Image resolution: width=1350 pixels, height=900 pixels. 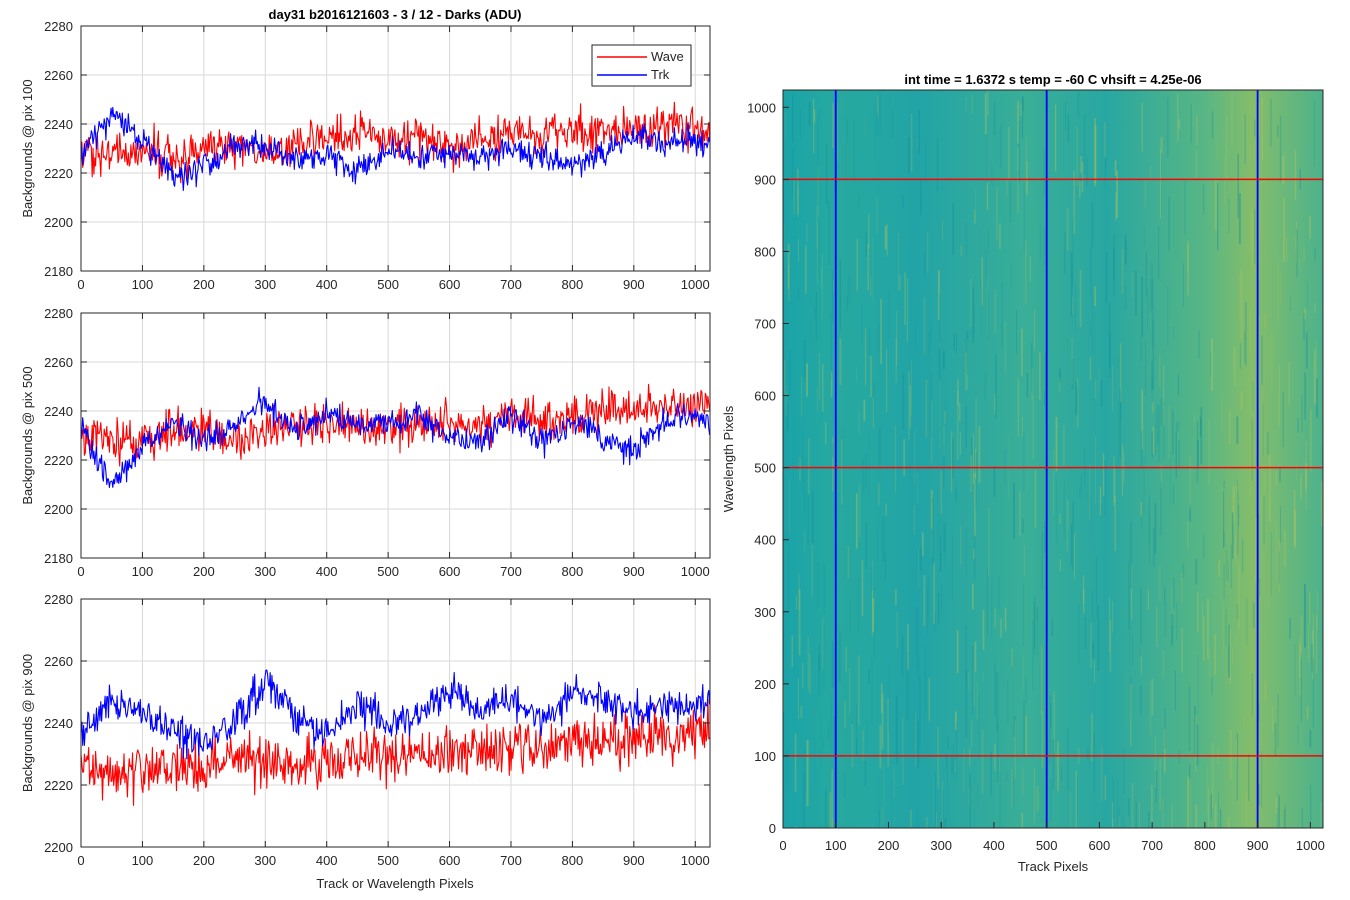 I want to click on xtick-label: 900, so click(x=634, y=571).